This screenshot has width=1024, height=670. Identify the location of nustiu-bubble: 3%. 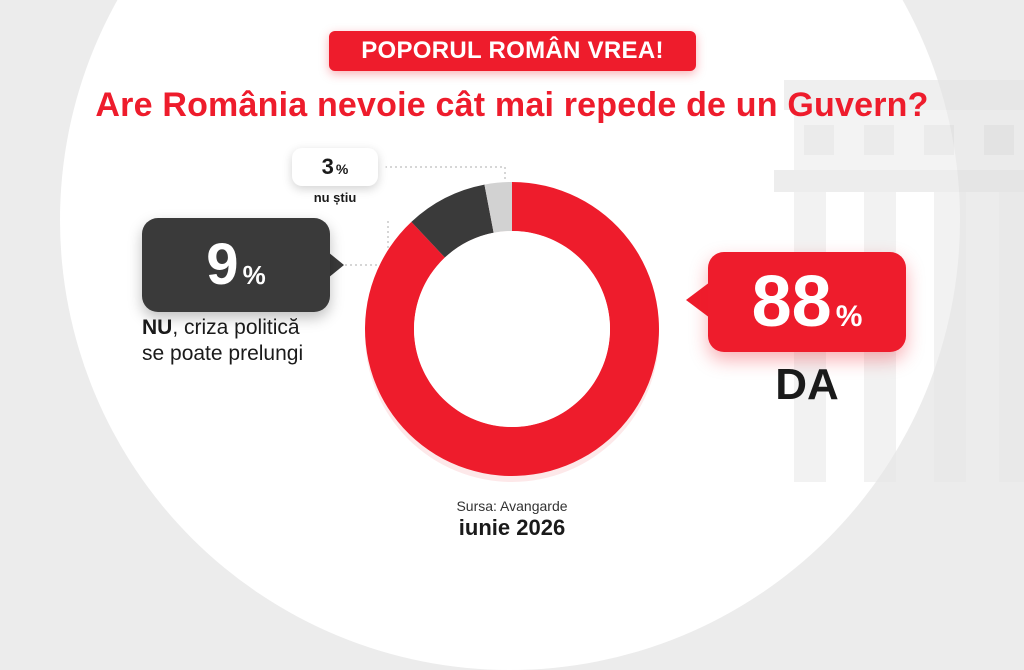
(335, 167).